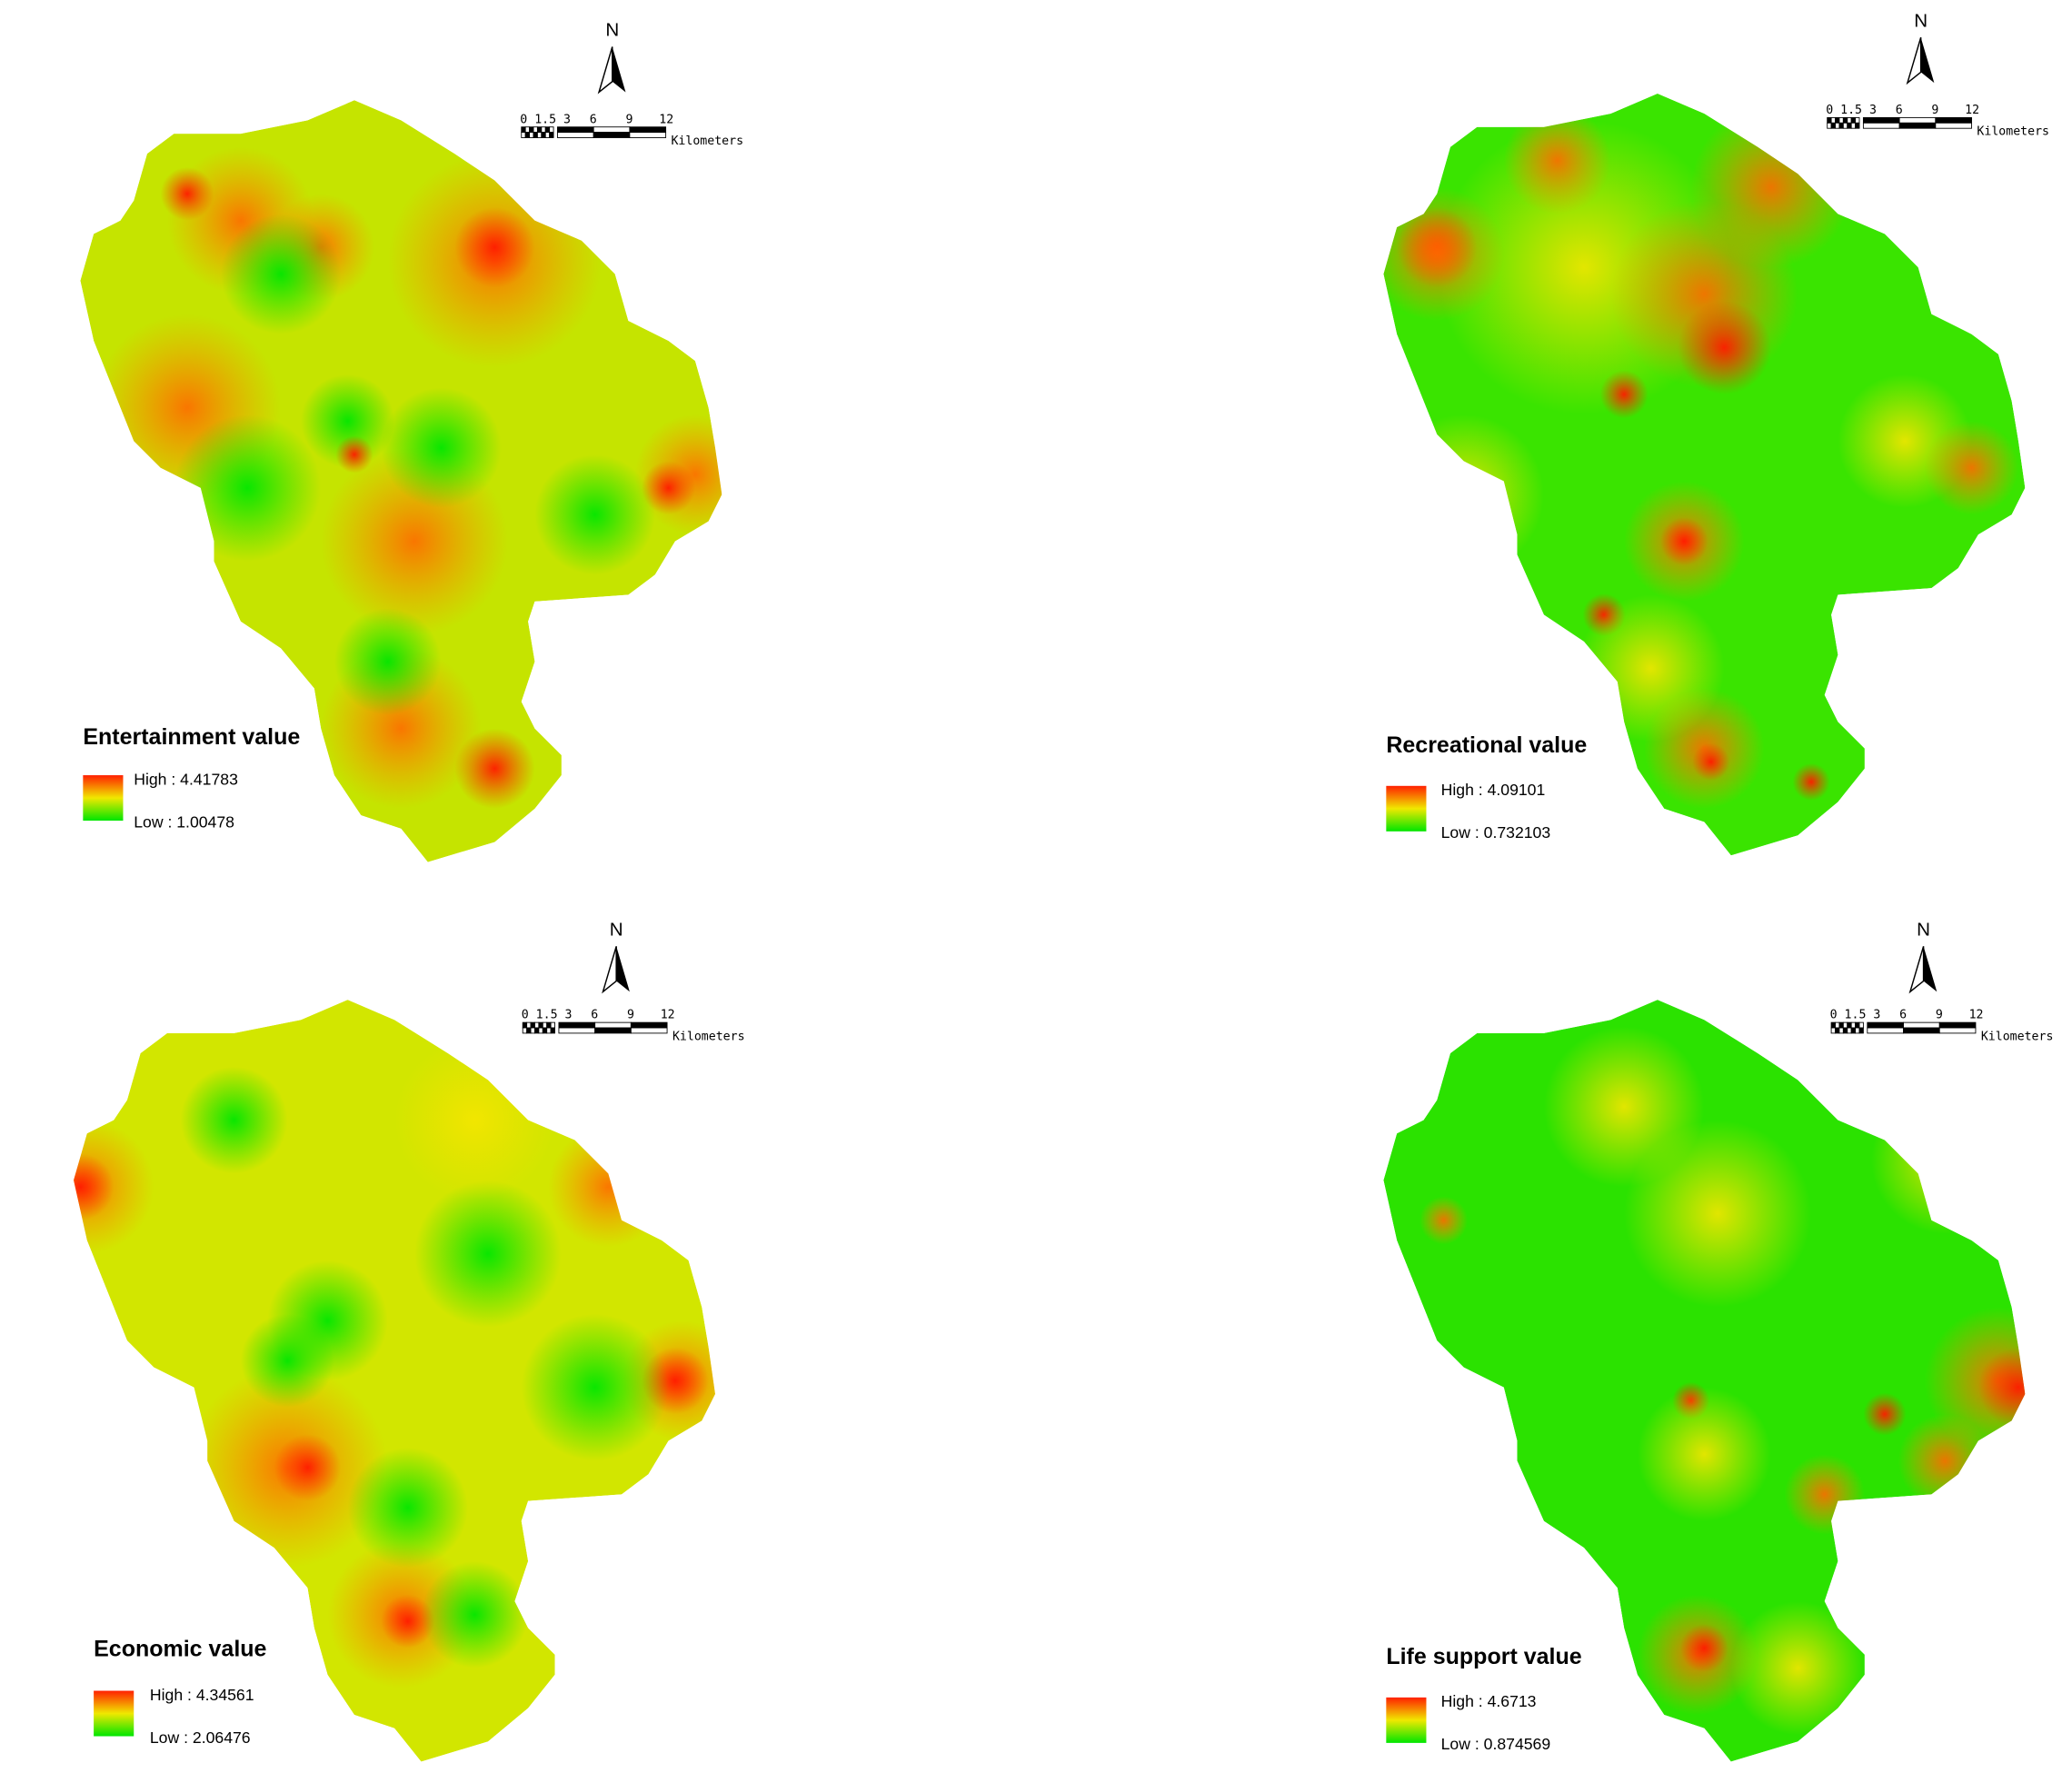 Image resolution: width=2072 pixels, height=1783 pixels. I want to click on map-region, so click(401, 481).